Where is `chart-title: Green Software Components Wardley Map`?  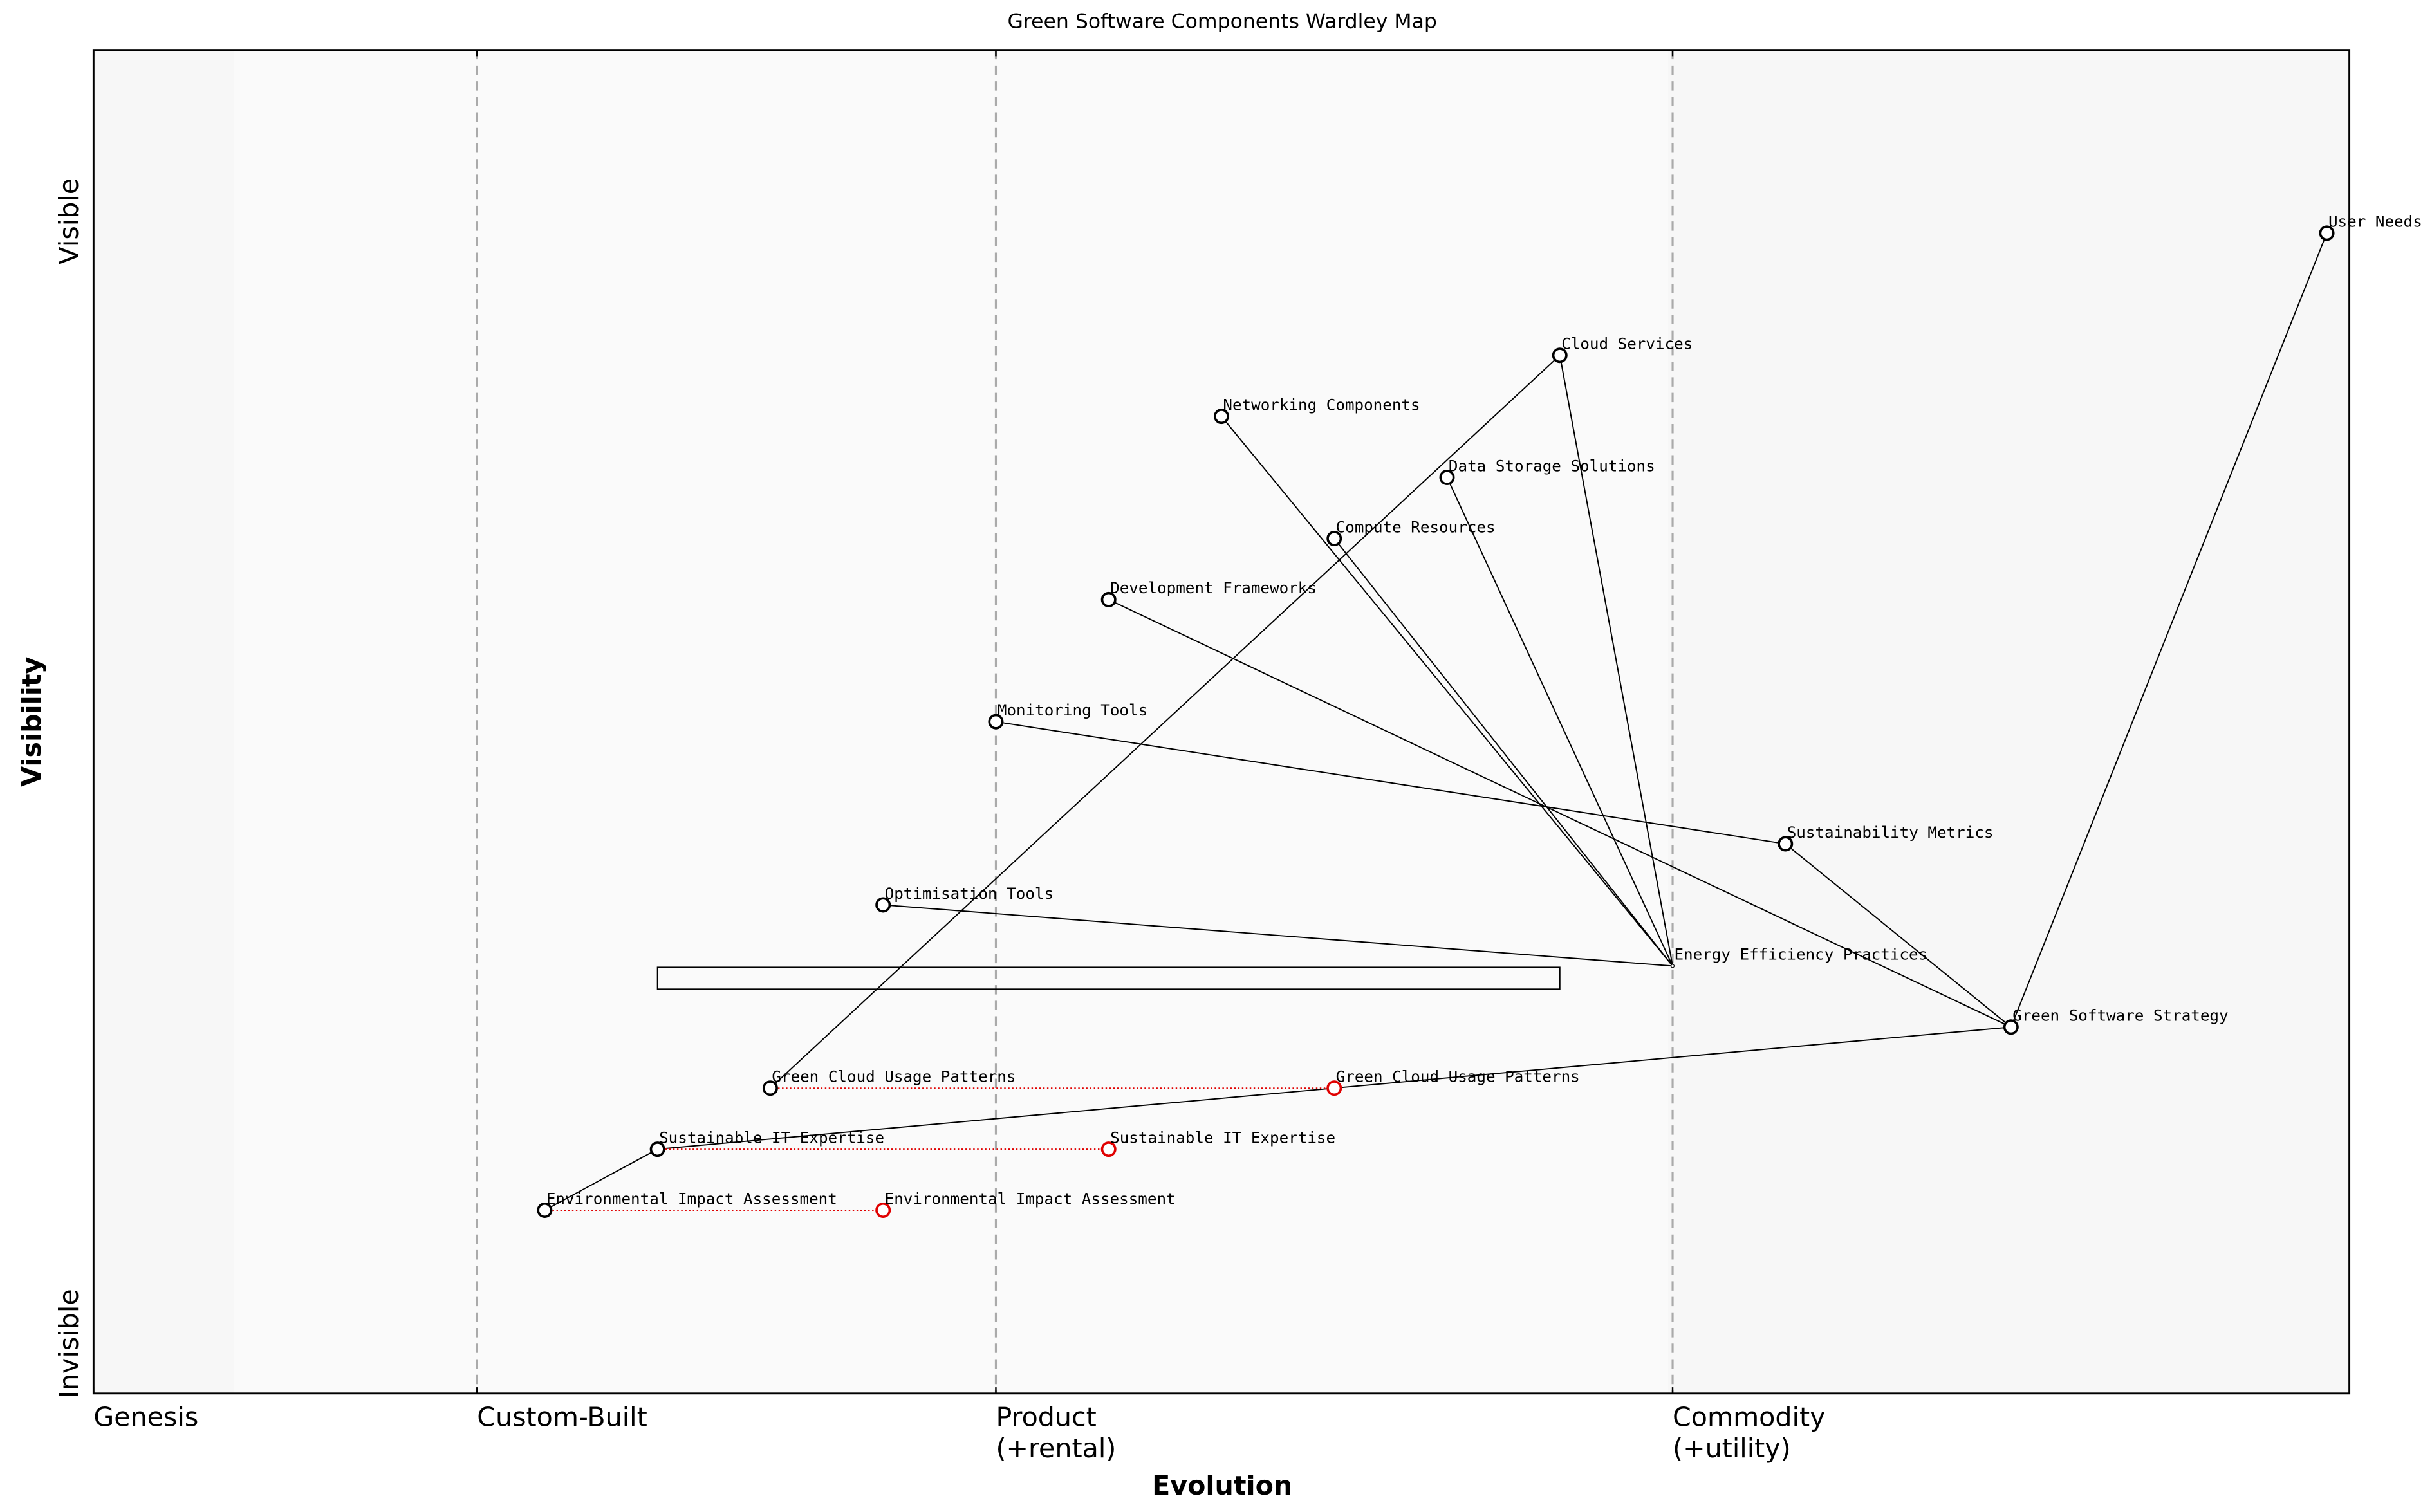
chart-title: Green Software Components Wardley Map is located at coordinates (1222, 21).